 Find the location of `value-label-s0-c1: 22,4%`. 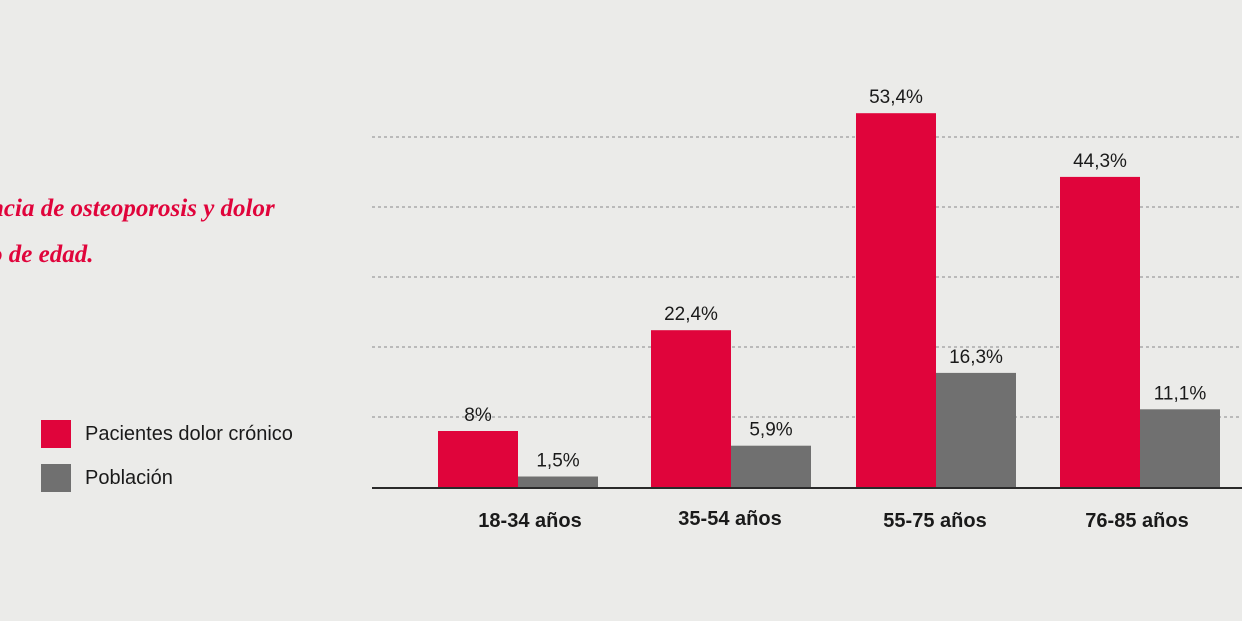

value-label-s0-c1: 22,4% is located at coordinates (691, 314).